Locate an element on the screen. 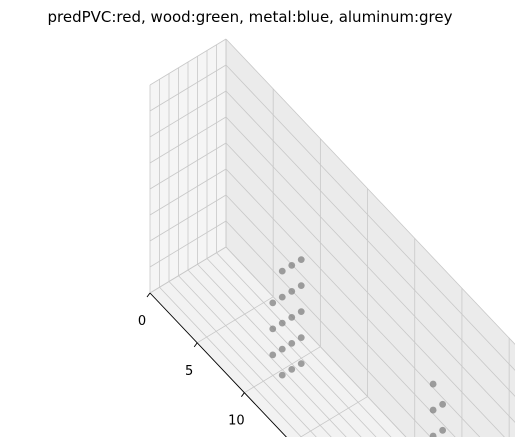 The image size is (515, 437). data-points is located at coordinates (358, 346).